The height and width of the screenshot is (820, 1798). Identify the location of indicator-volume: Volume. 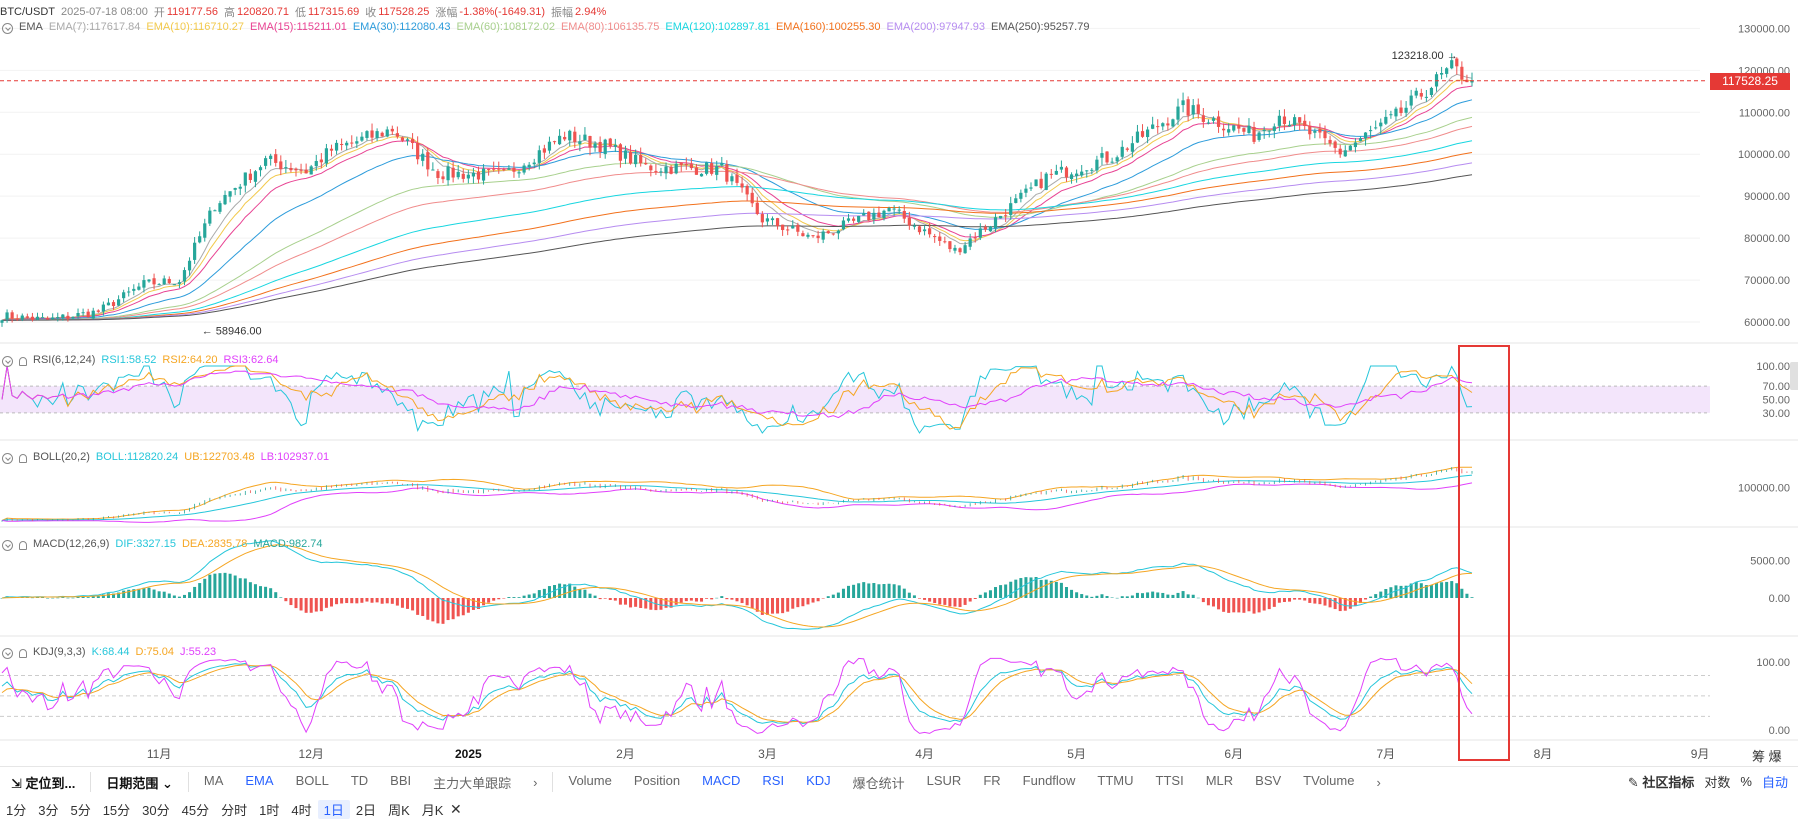
(590, 780).